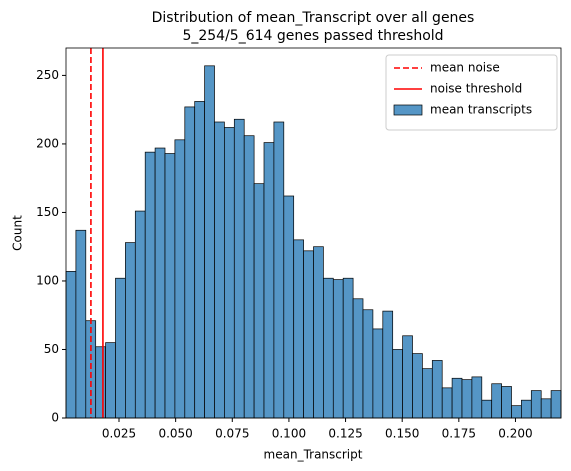 The width and height of the screenshot is (571, 471). I want to click on x-tick-label: 0.200, so click(515, 434).